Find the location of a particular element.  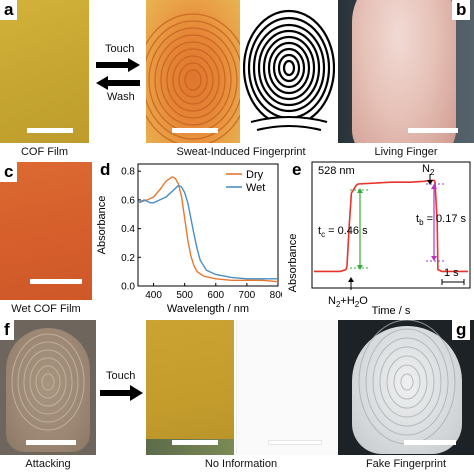

cof-film-photo is located at coordinates (44, 71).